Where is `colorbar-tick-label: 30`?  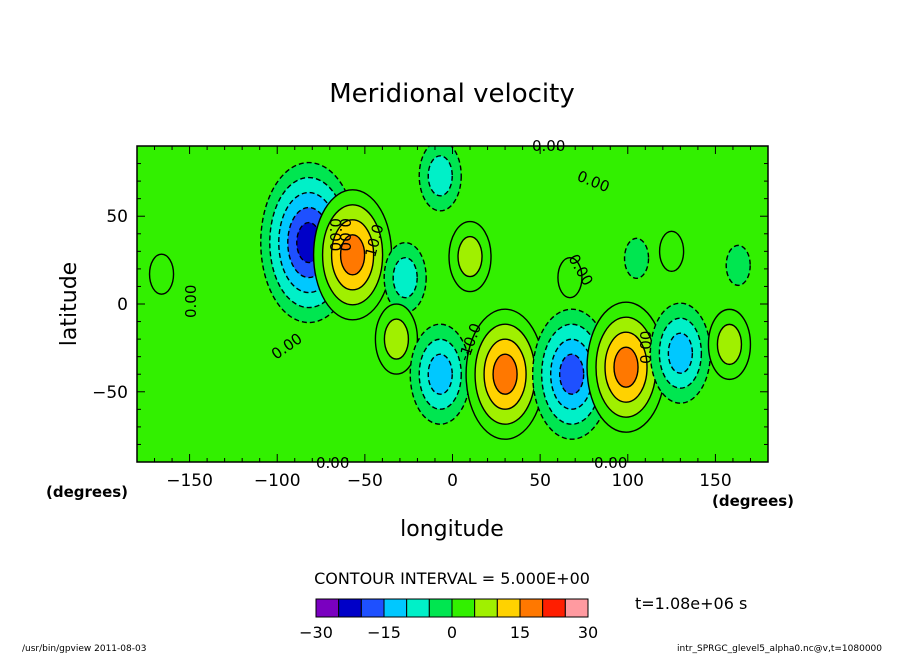 colorbar-tick-label: 30 is located at coordinates (588, 632).